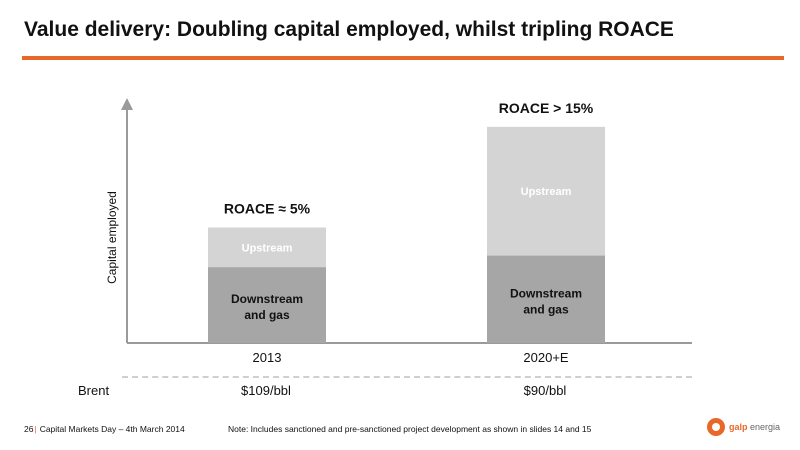  I want to click on bar-label-upstream-1: Upstream, so click(546, 192).